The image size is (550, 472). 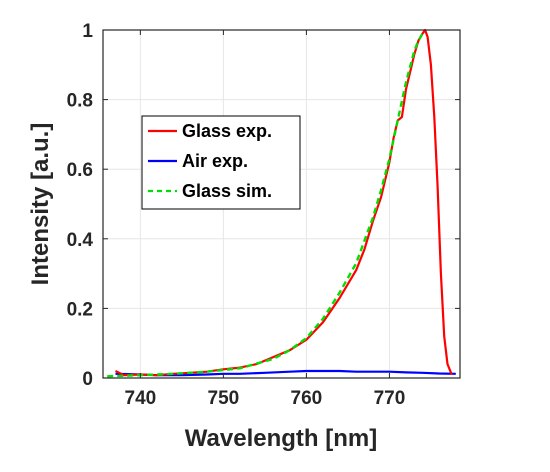 What do you see at coordinates (227, 131) in the screenshot?
I see `legend-label-glass-exp: Glass exp.` at bounding box center [227, 131].